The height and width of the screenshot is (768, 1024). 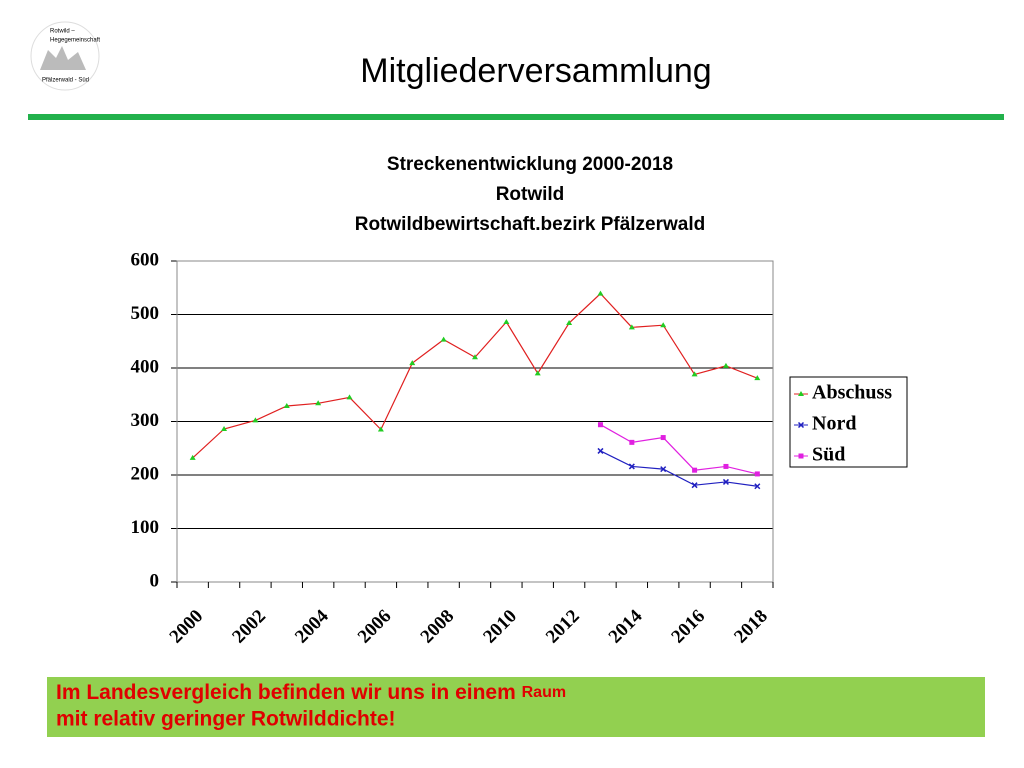 I want to click on y-tick-label: 600, so click(x=145, y=259).